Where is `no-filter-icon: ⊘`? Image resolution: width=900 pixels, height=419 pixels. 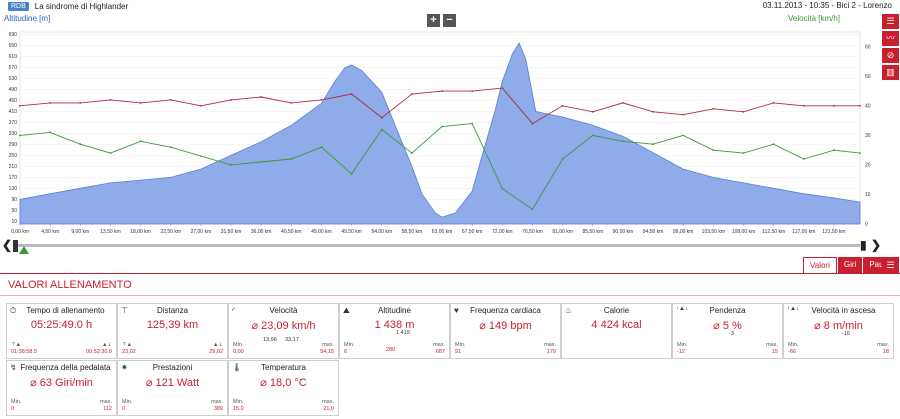
no-filter-icon: ⊘ is located at coordinates (890, 55).